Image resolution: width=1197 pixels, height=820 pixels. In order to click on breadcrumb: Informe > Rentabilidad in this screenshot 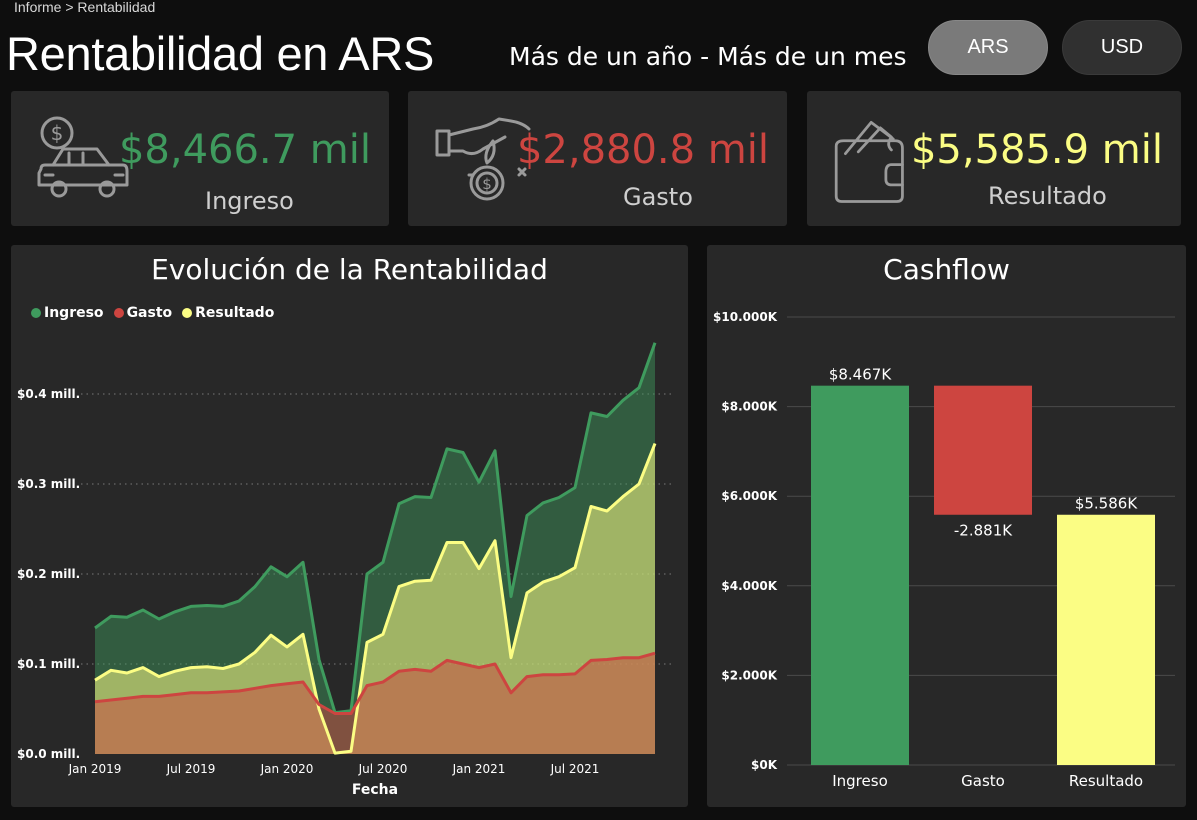, I will do `click(85, 7)`.